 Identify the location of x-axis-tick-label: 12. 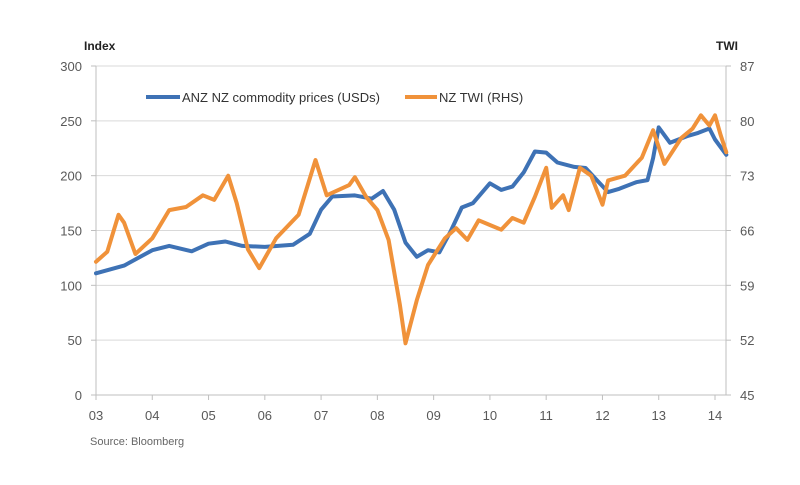
(602, 415).